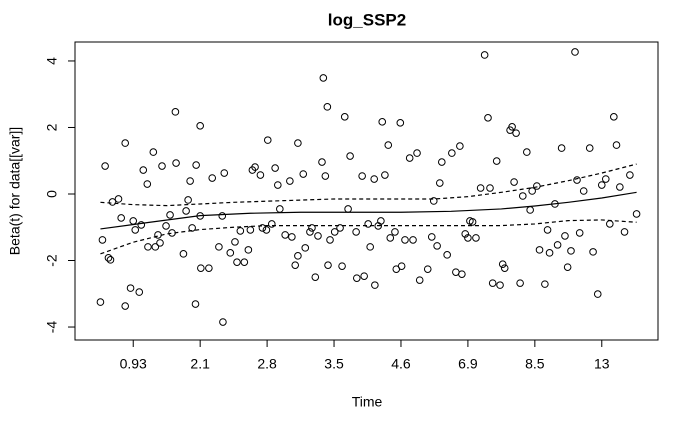 The width and height of the screenshot is (700, 432). What do you see at coordinates (15, 191) in the screenshot?
I see `y-axis-label: Beta(t) for data[[var]]` at bounding box center [15, 191].